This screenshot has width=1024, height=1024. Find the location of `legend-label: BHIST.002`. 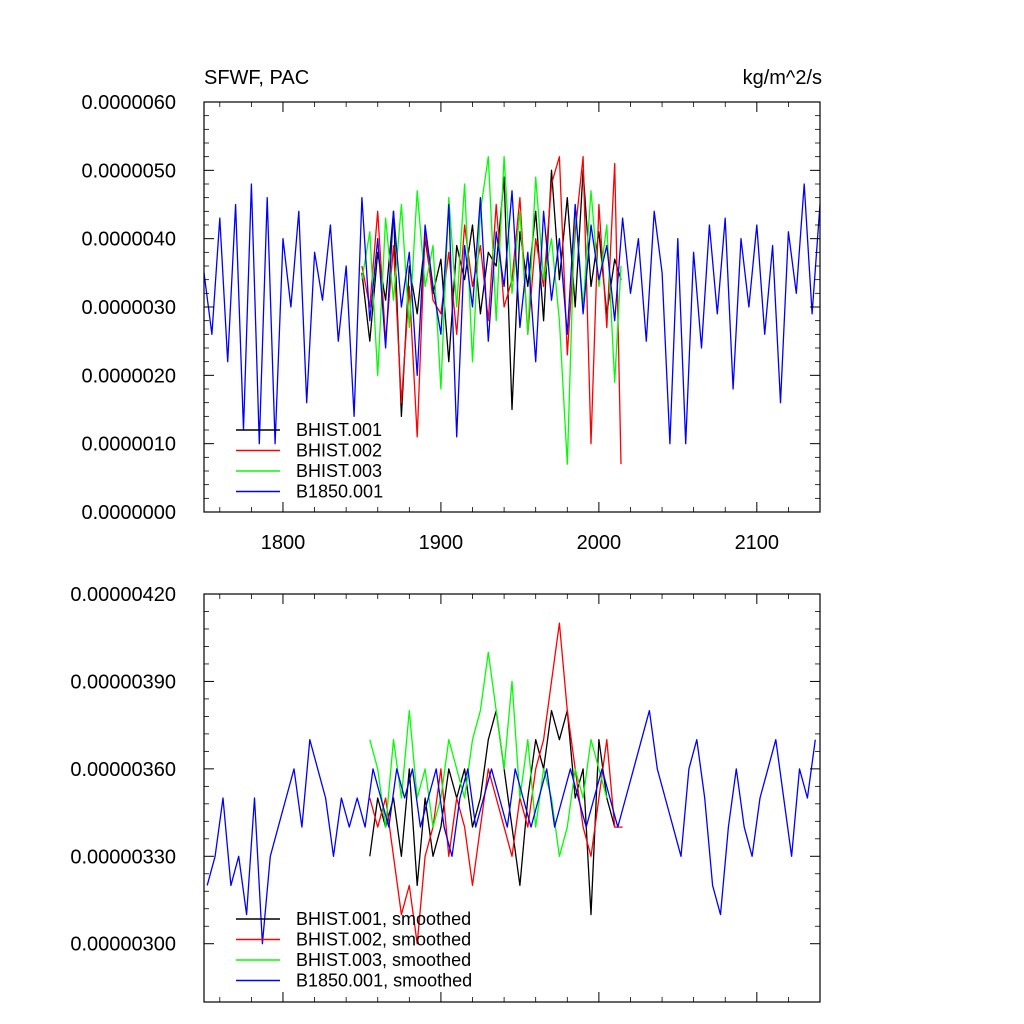

legend-label: BHIST.002 is located at coordinates (339, 451).